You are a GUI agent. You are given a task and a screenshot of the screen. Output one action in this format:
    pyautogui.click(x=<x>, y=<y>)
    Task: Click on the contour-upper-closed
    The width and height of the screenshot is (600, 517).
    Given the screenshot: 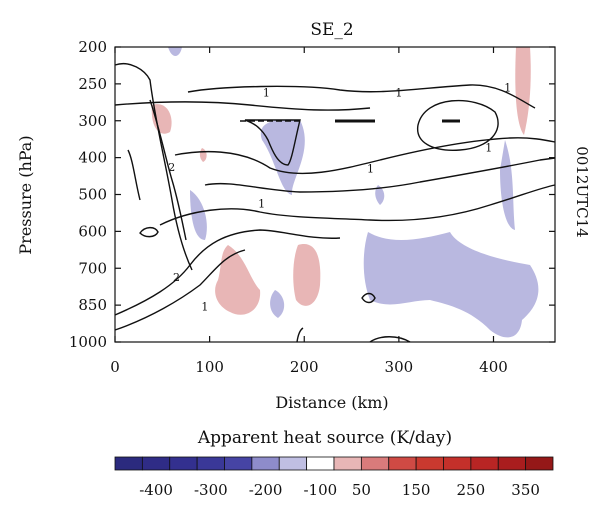 What is the action you would take?
    pyautogui.click(x=458, y=125)
    